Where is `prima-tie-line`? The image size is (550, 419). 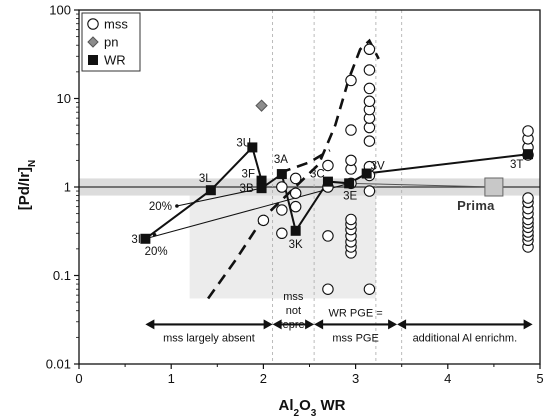 prima-tie-line is located at coordinates (421, 185).